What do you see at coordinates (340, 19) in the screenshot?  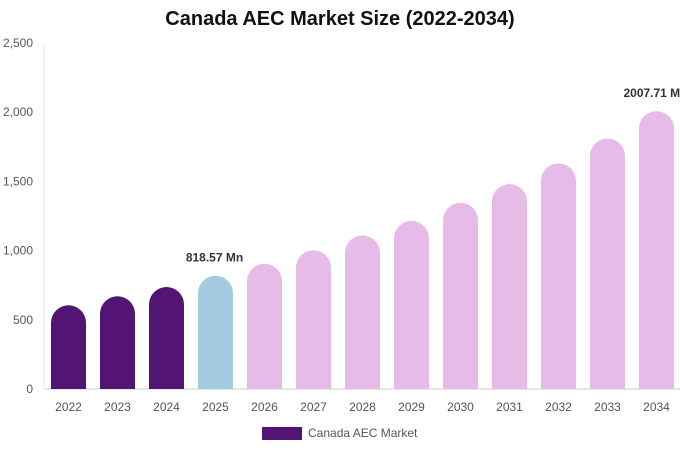 I see `chart-title: Canada AEC Market Size (2022-2034)` at bounding box center [340, 19].